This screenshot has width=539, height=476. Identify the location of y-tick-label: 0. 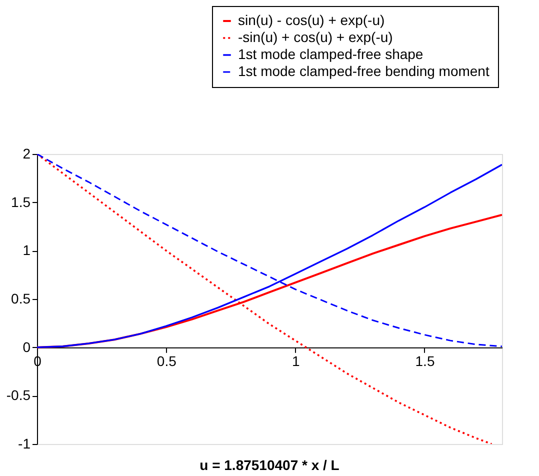
(26, 346).